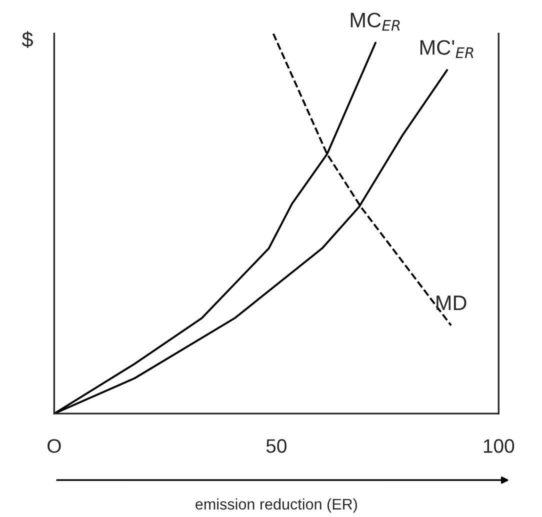 This screenshot has height=517, width=542. What do you see at coordinates (27, 39) in the screenshot?
I see `y-axis-title: $` at bounding box center [27, 39].